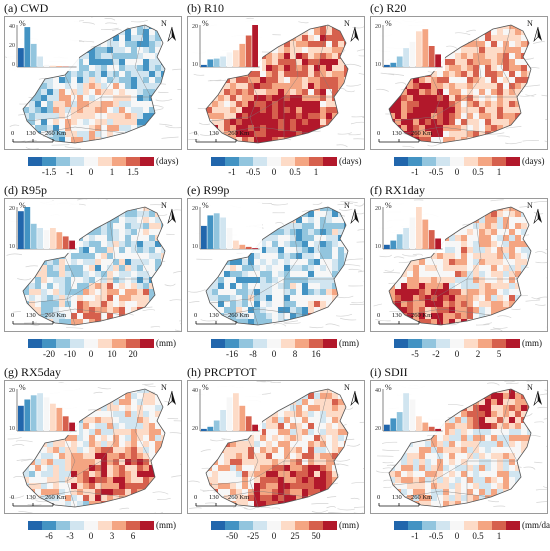 This screenshot has height=551, width=550. I want to click on scale-bar-zero: 0, so click(196, 497).